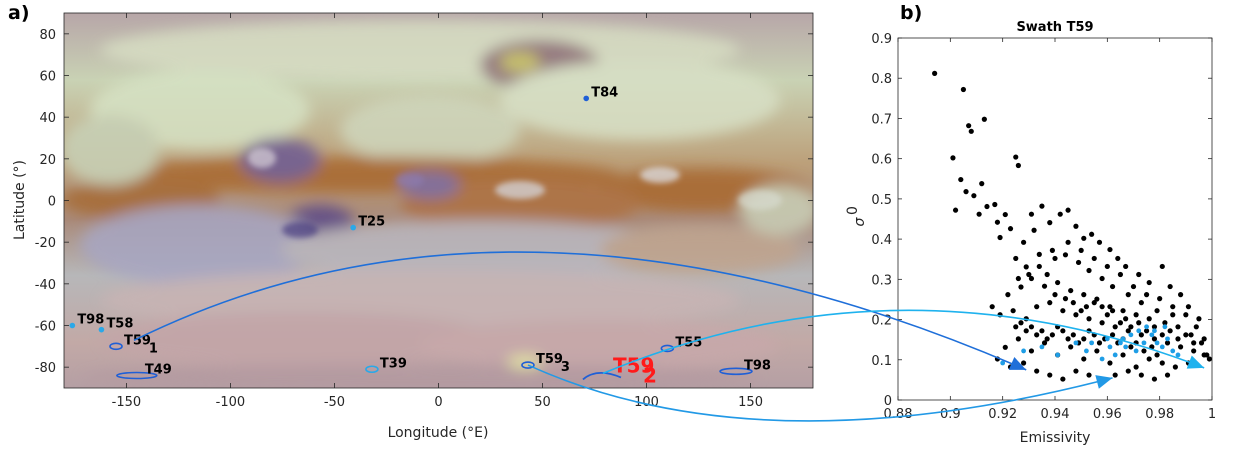 This screenshot has width=1240, height=453. Describe the element at coordinates (1104, 382) in the screenshot. I see `connector-arrowhead` at that location.